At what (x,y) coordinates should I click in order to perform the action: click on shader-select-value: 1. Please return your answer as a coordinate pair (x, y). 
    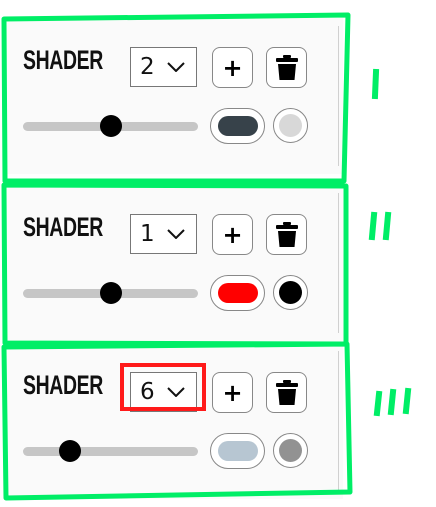
    Looking at the image, I should click on (147, 234).